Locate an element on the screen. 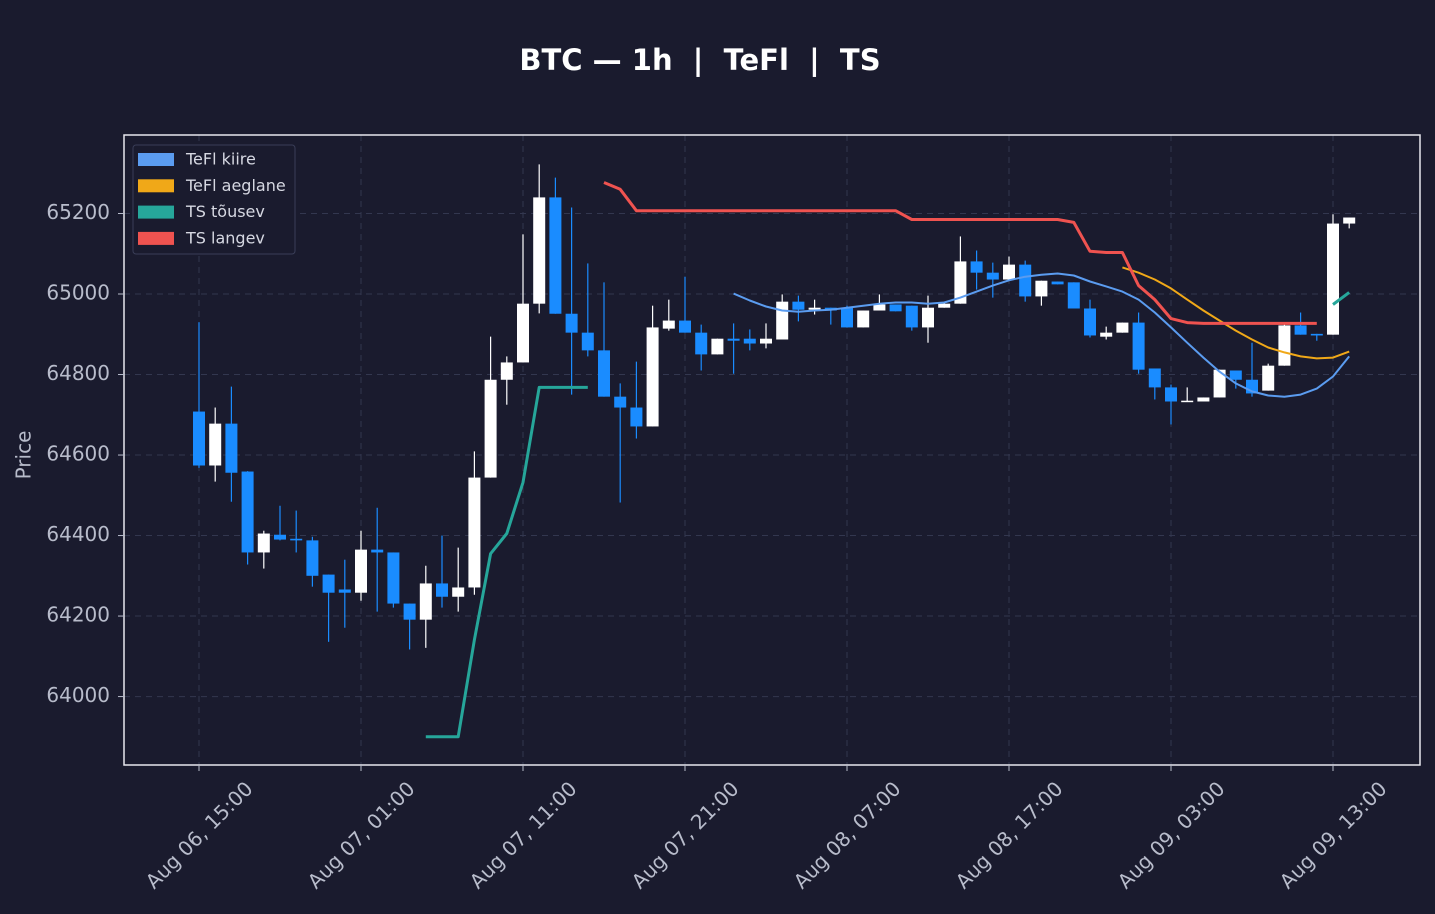  legend-label: TS langev is located at coordinates (225, 237).